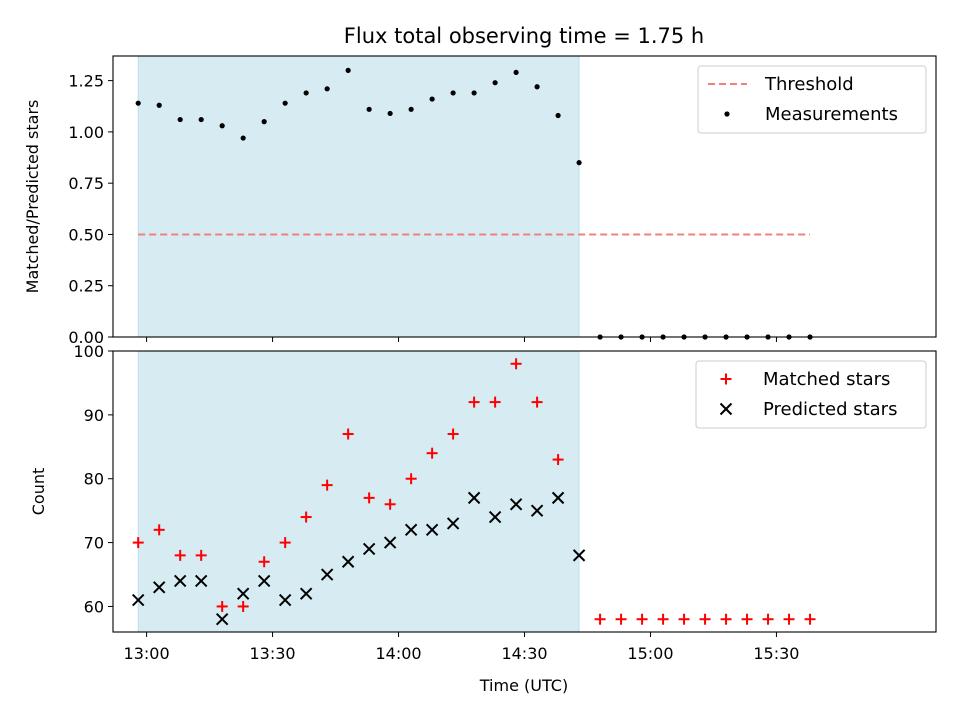  I want to click on legend: Threshold Measurements, so click(812, 99).